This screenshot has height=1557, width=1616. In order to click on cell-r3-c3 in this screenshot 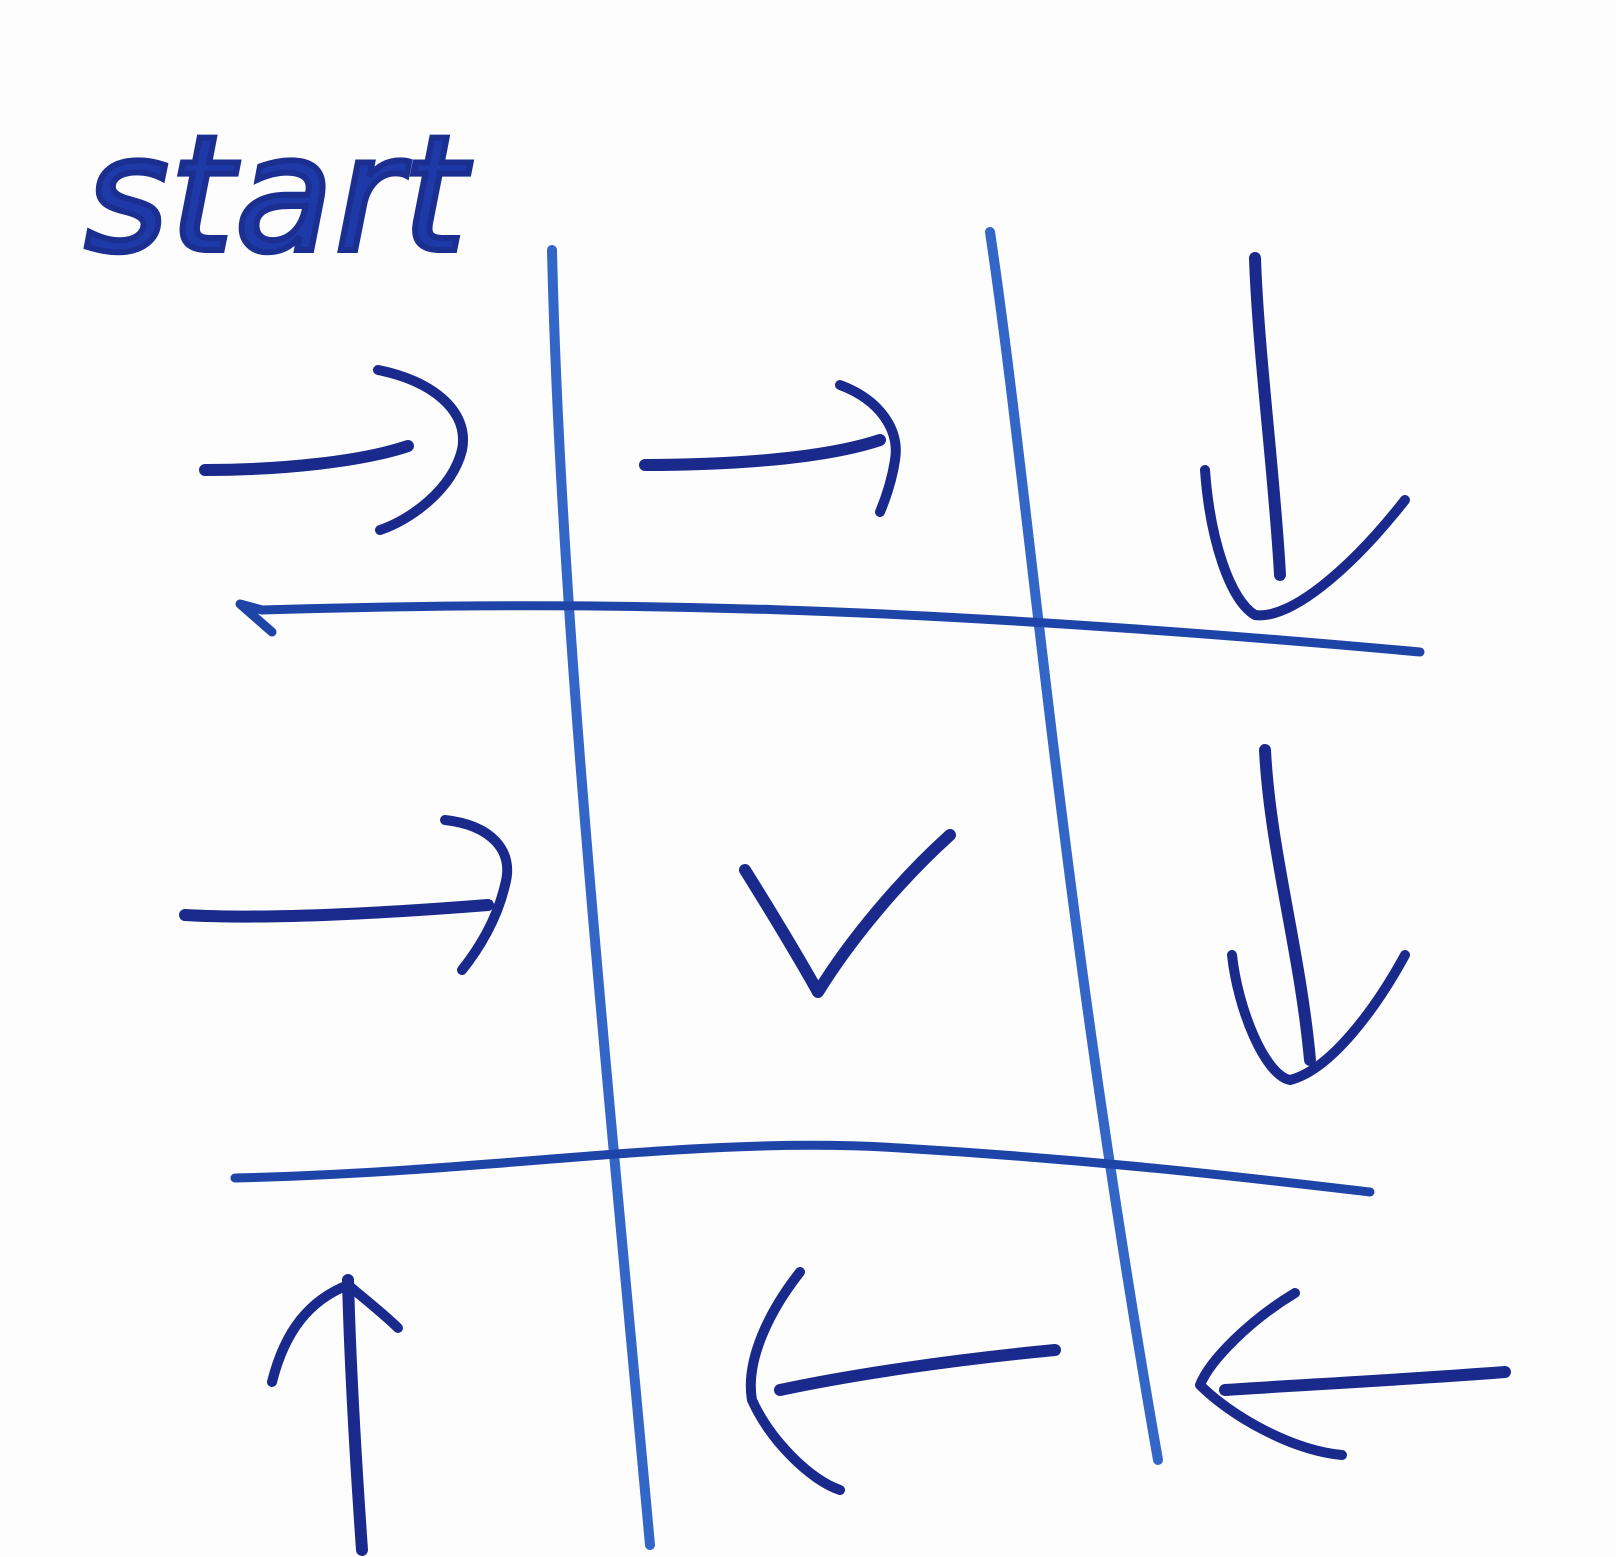, I will do `click(1353, 1374)`.